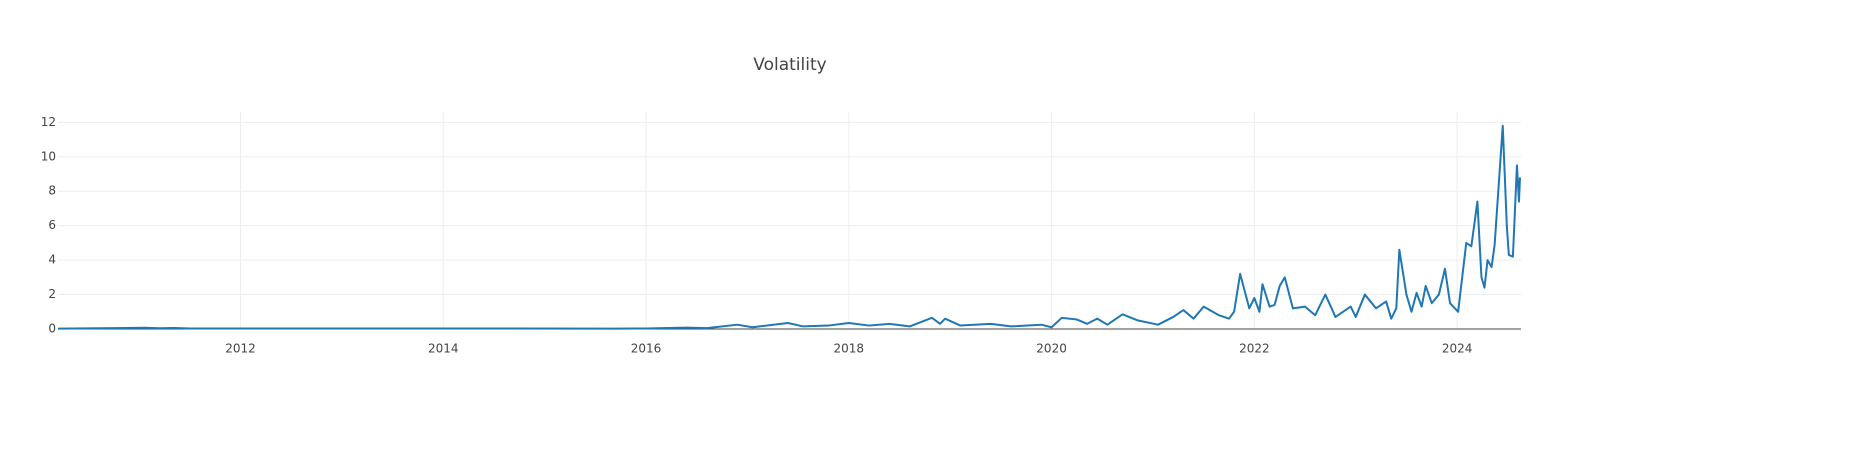 The width and height of the screenshot is (1851, 475). What do you see at coordinates (646, 349) in the screenshot?
I see `x-tick-label: 2016` at bounding box center [646, 349].